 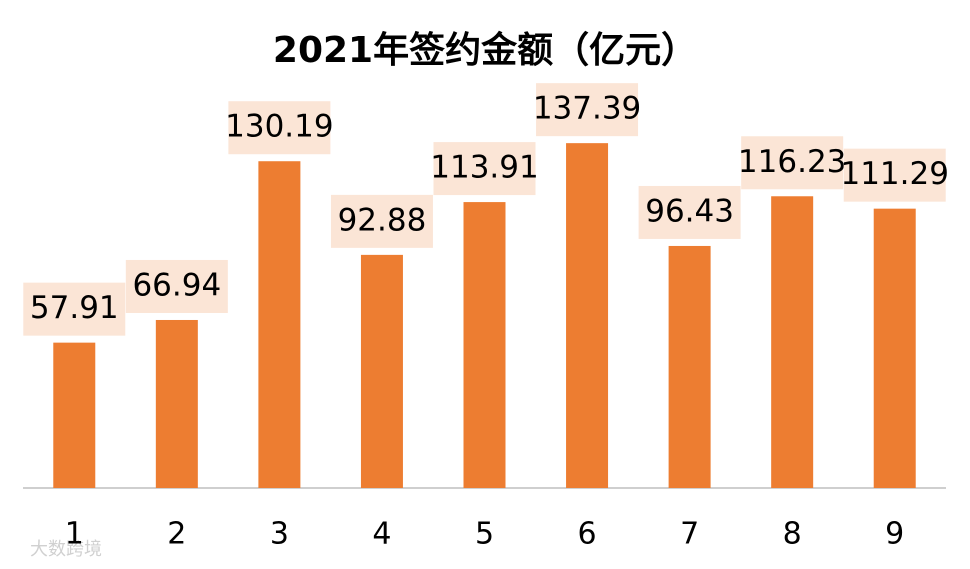 What do you see at coordinates (689, 534) in the screenshot?
I see `x-tick-label: 7` at bounding box center [689, 534].